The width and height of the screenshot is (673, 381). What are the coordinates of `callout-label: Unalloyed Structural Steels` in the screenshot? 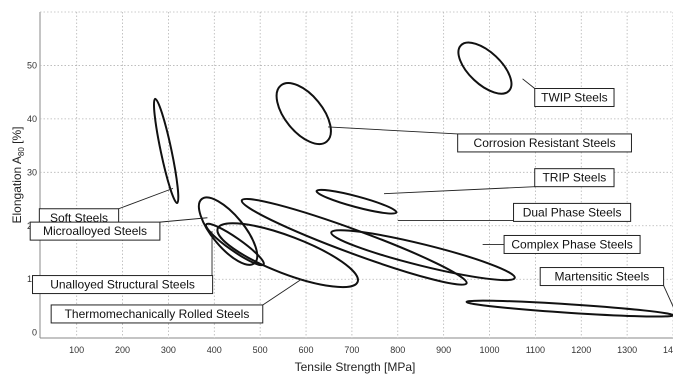 It's located at (122, 285).